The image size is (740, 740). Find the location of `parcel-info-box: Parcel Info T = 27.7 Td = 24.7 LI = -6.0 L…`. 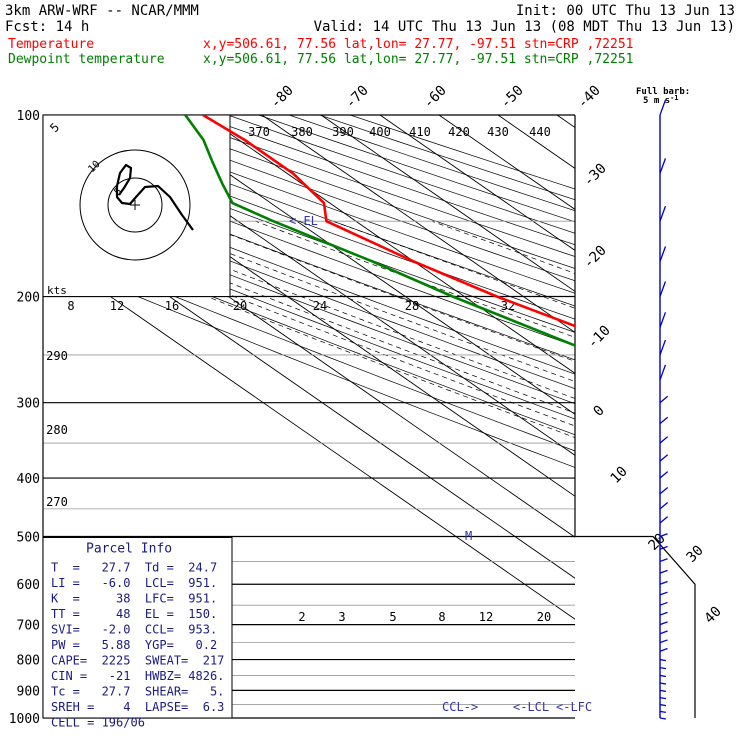

parcel-info-box: Parcel Info T = 27.7 Td = 24.7 LI = -6.0 L… is located at coordinates (137, 632).